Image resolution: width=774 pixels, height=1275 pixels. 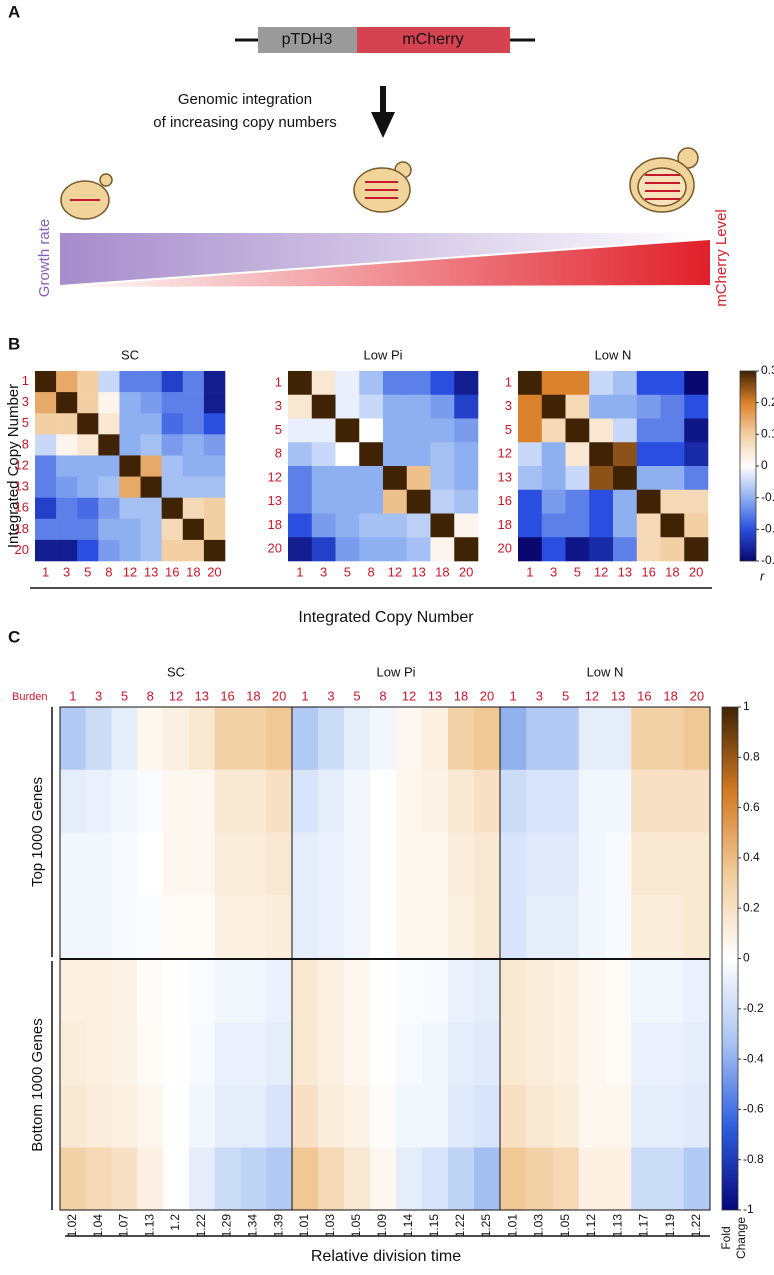 I want to click on matrix-title: Low Pi, so click(x=382, y=354).